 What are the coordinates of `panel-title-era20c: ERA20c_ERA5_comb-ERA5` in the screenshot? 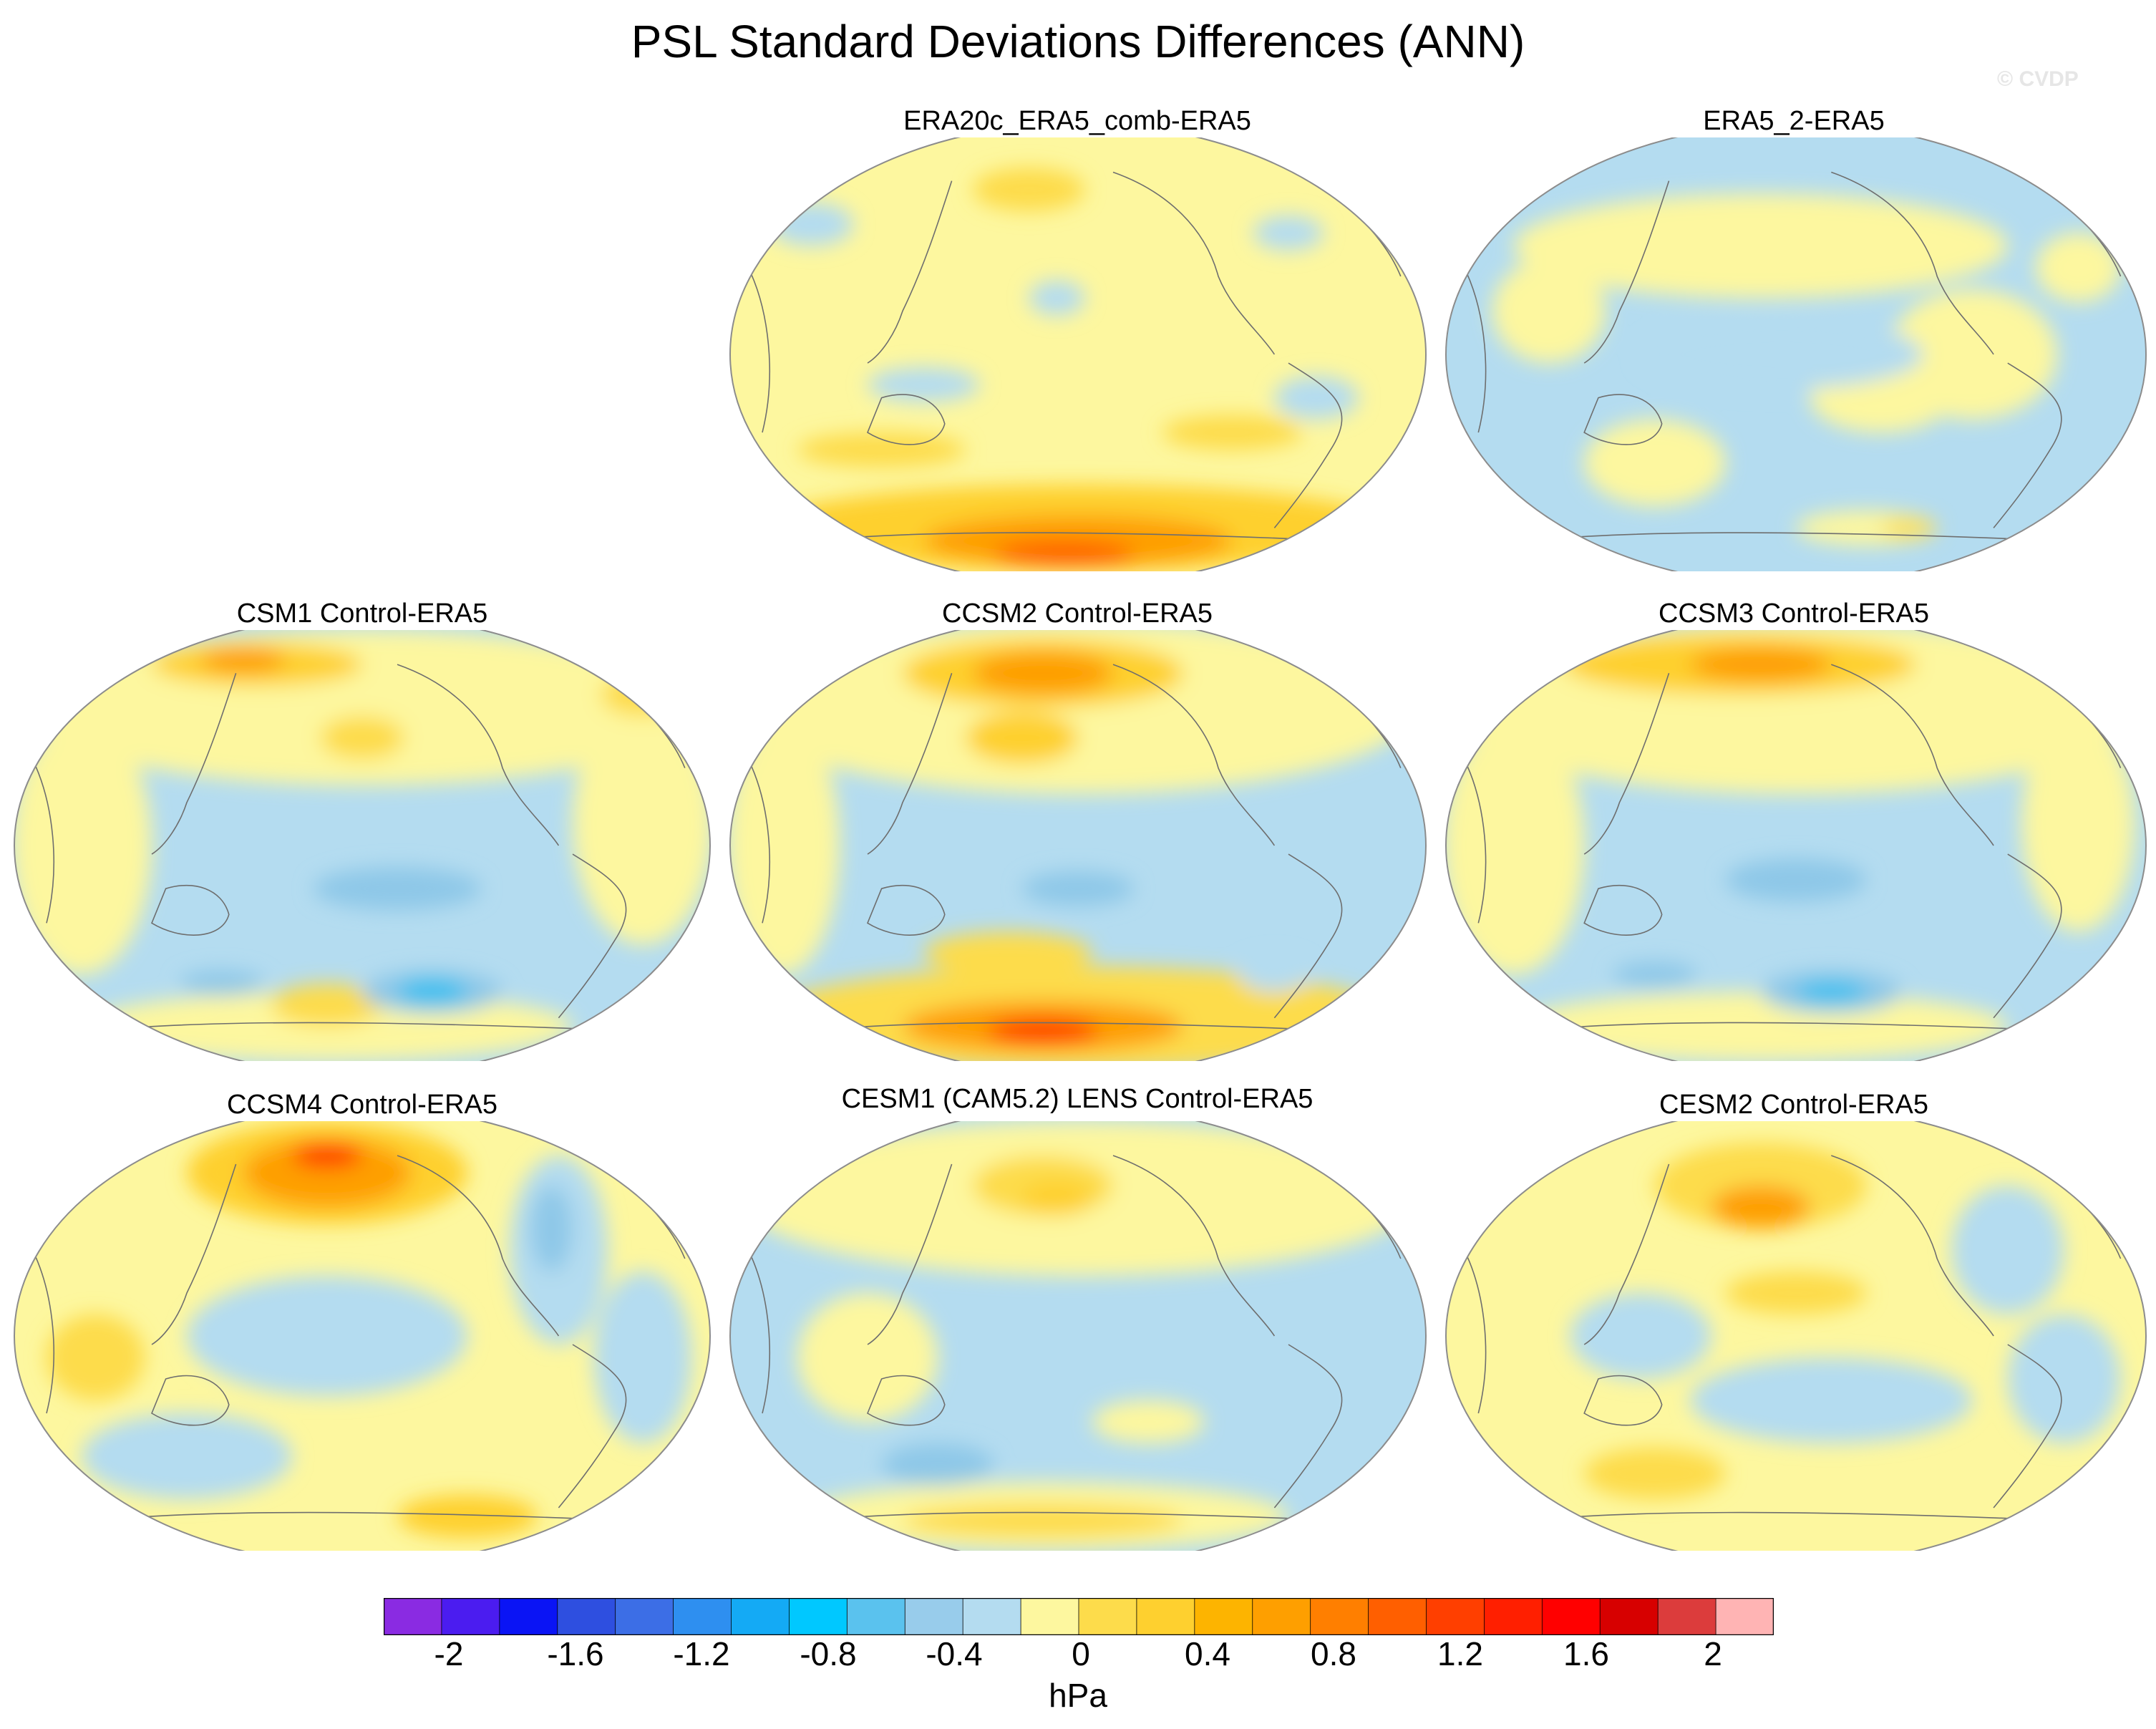 It's located at (1077, 121).